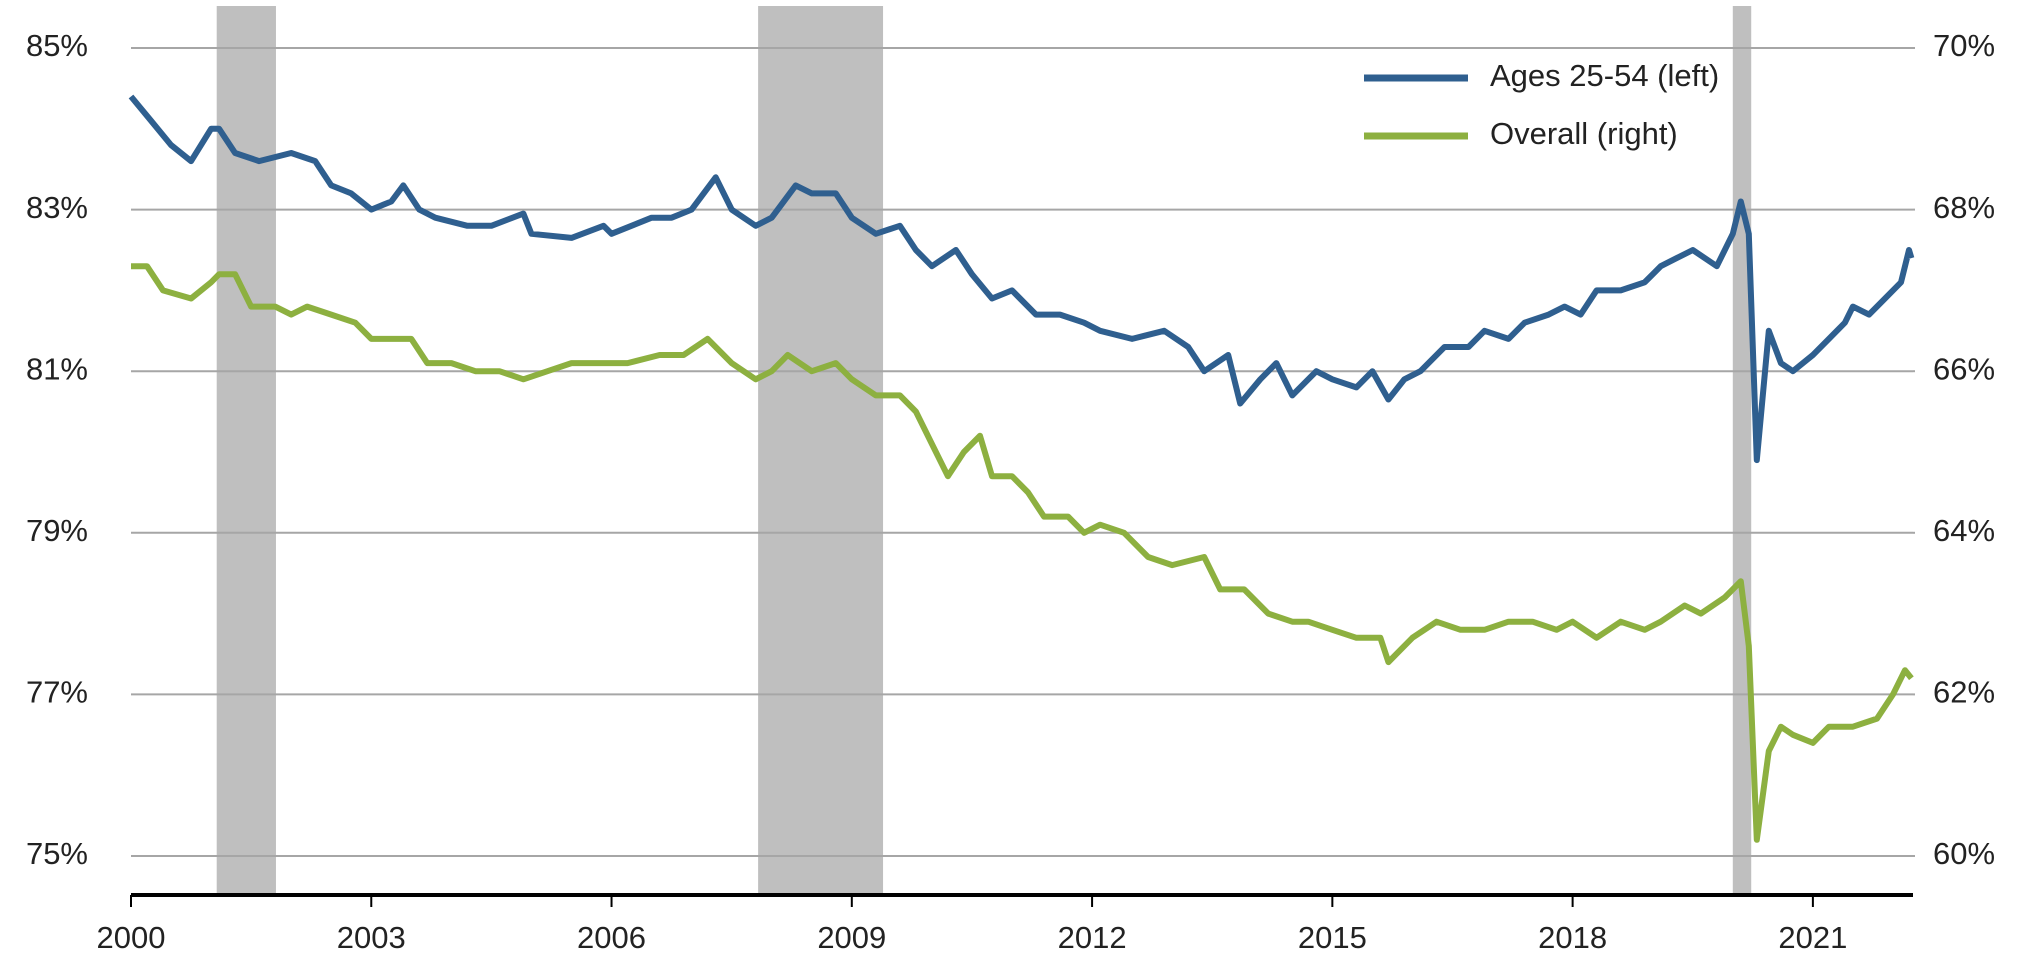  Describe the element at coordinates (57, 692) in the screenshot. I see `y-tick-label: 77%` at that location.